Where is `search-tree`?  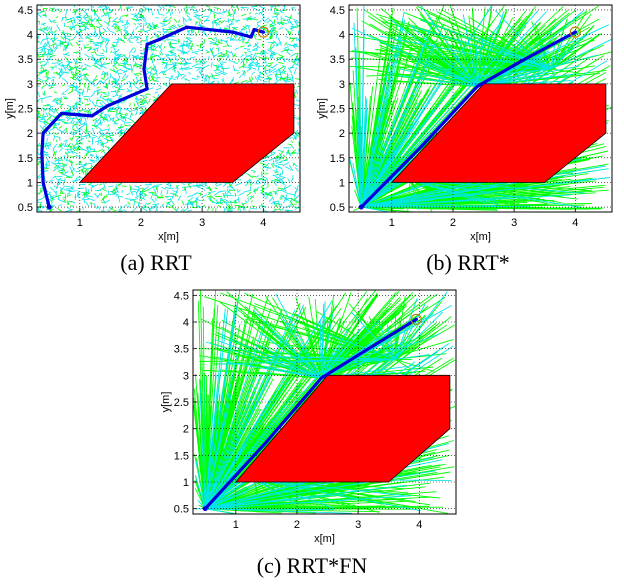 search-tree is located at coordinates (480, 108).